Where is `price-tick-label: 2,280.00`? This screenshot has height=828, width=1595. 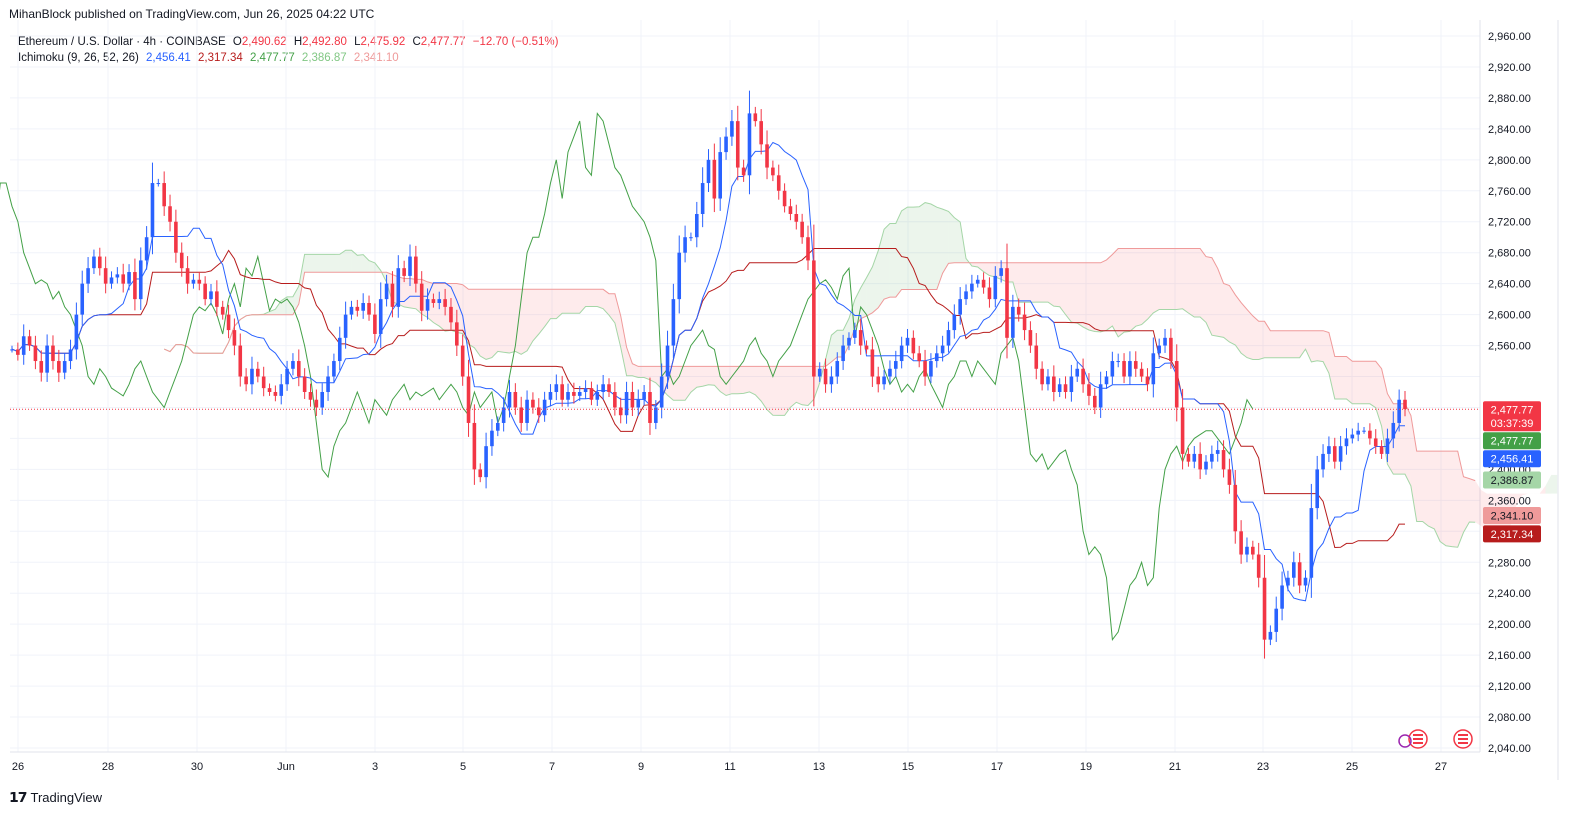
price-tick-label: 2,280.00 is located at coordinates (1509, 563).